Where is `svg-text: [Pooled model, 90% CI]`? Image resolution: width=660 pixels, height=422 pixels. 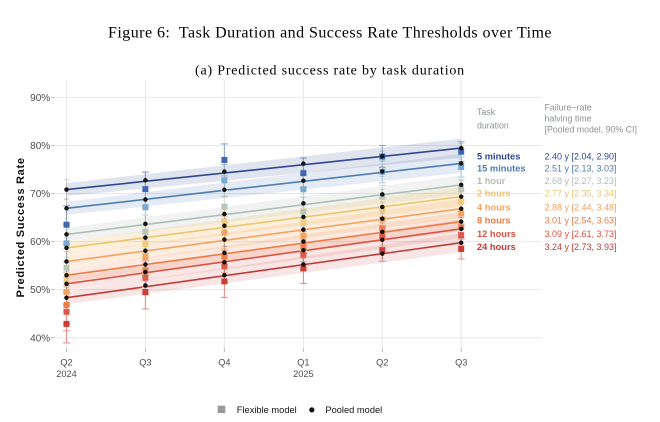 svg-text: [Pooled model, 90% CI] is located at coordinates (591, 130).